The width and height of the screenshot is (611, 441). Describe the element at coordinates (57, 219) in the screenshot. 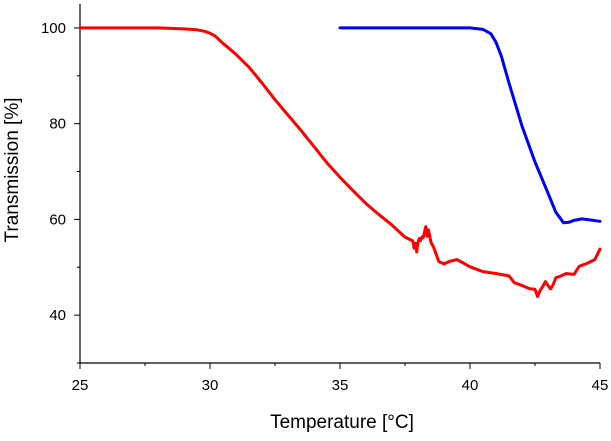

I see `y-tick-label: 60` at that location.